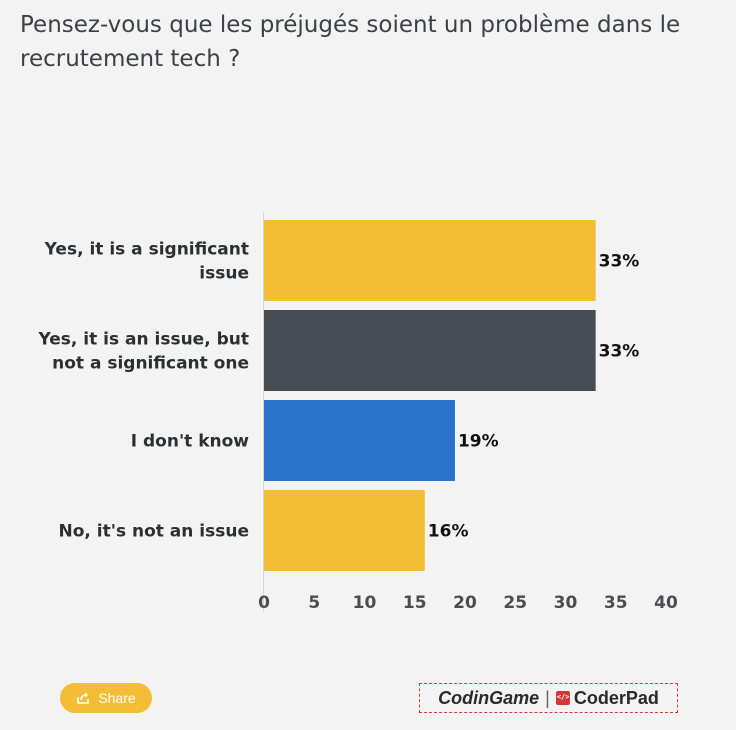 The width and height of the screenshot is (736, 730). Describe the element at coordinates (562, 698) in the screenshot. I see `coderpad-icon` at that location.